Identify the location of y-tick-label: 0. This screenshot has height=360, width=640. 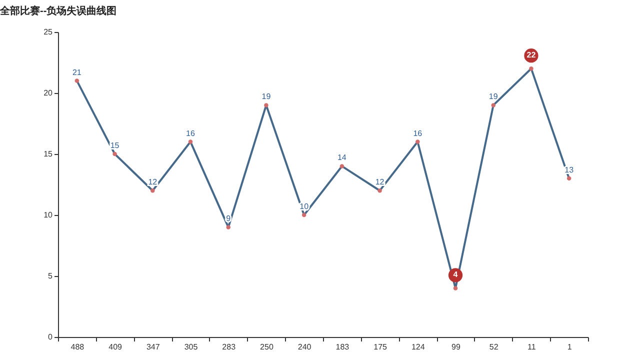
(51, 337).